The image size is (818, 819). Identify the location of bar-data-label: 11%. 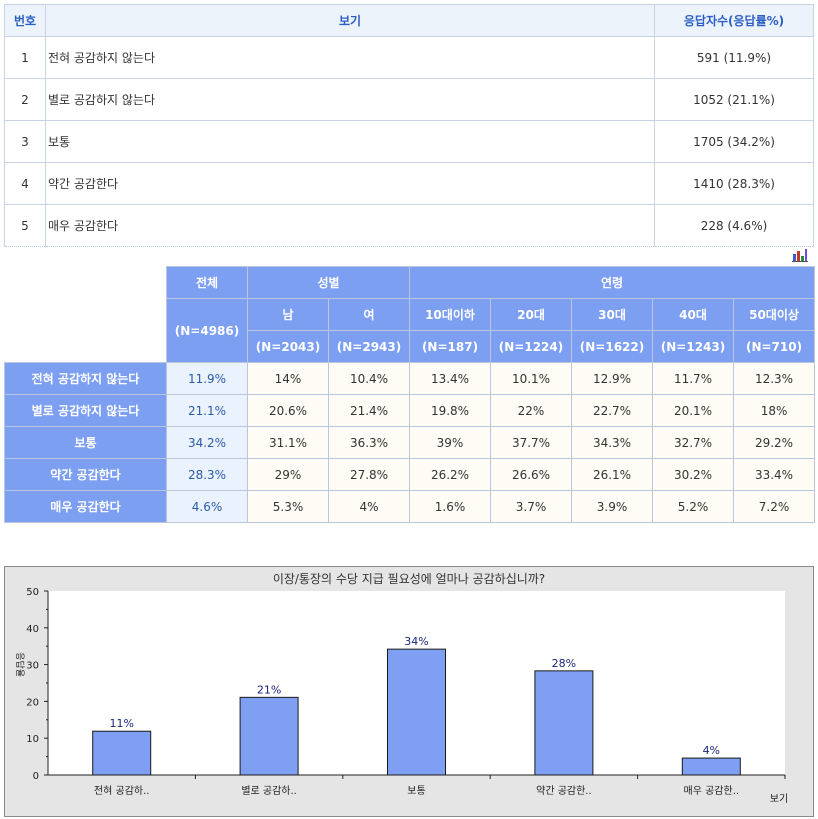
(121, 723).